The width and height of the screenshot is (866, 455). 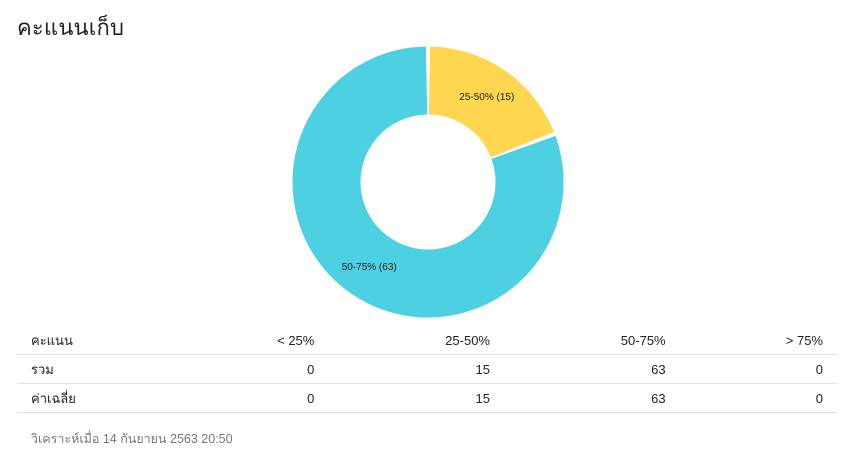 What do you see at coordinates (94, 340) in the screenshot?
I see `header-score: คะแนน` at bounding box center [94, 340].